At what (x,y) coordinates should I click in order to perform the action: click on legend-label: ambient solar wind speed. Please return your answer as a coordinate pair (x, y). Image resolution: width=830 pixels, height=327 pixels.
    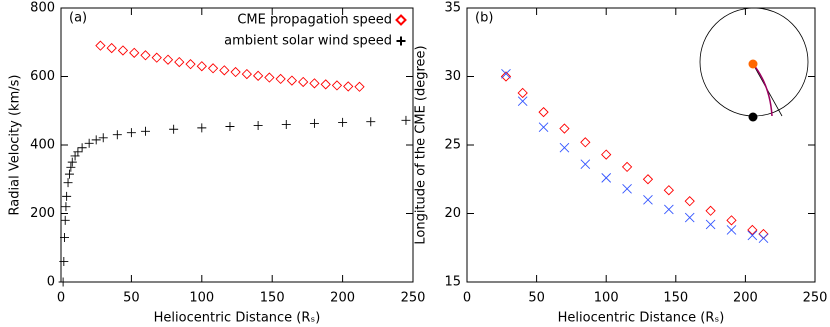
    Looking at the image, I should click on (308, 41).